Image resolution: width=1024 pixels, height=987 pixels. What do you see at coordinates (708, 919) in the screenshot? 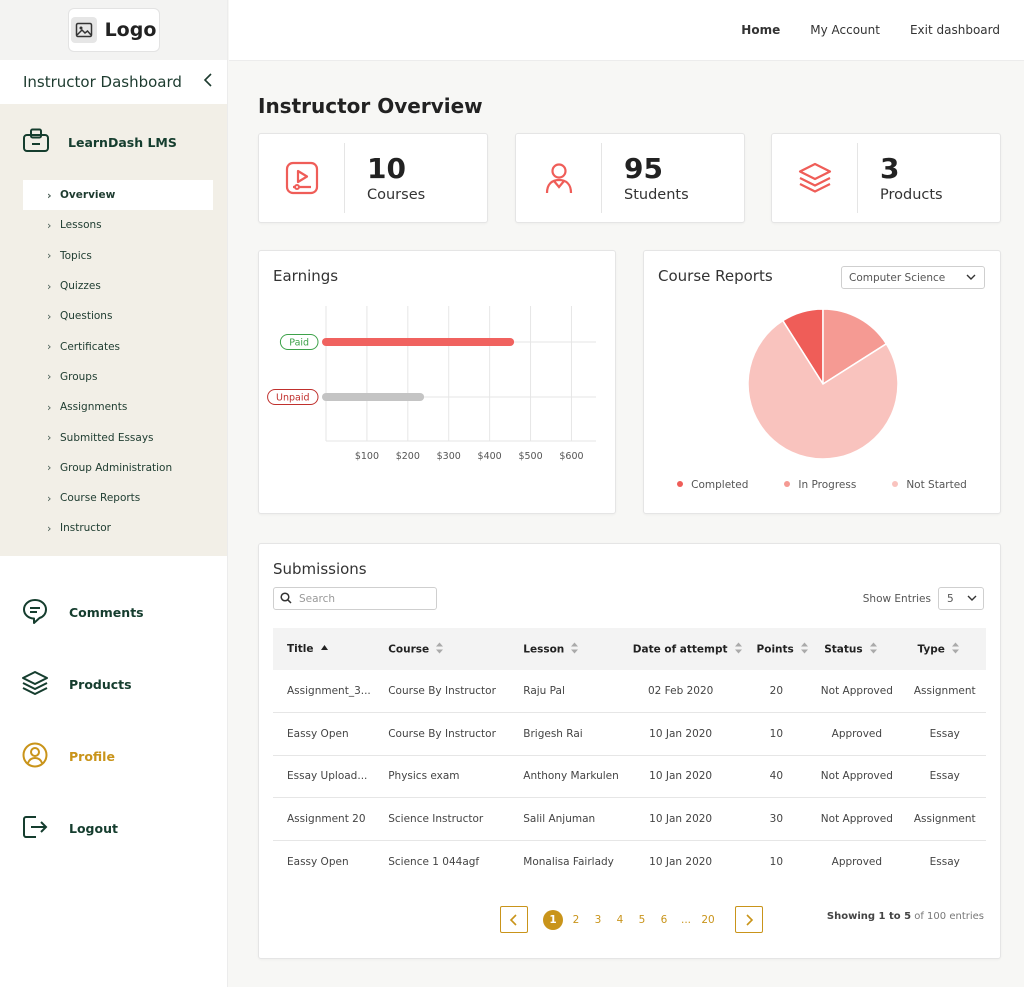
I see `page-number-20: 20` at bounding box center [708, 919].